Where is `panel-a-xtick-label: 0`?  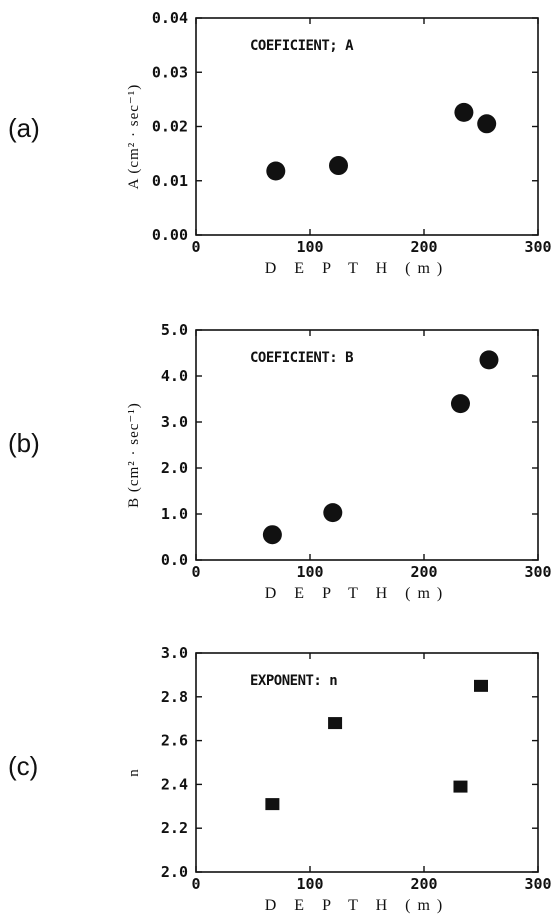 panel-a-xtick-label: 0 is located at coordinates (195, 247).